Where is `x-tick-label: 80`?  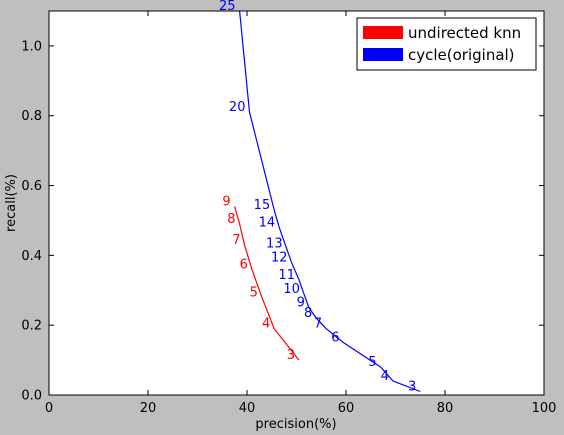
x-tick-label: 80 is located at coordinates (445, 408).